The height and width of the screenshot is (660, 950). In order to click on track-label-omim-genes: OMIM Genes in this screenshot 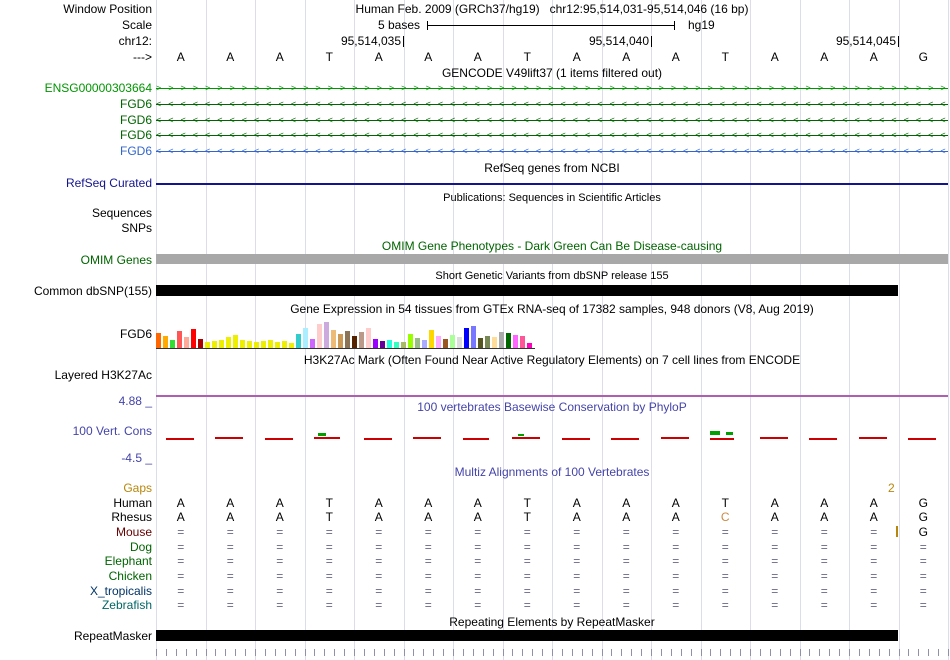, I will do `click(116, 260)`.